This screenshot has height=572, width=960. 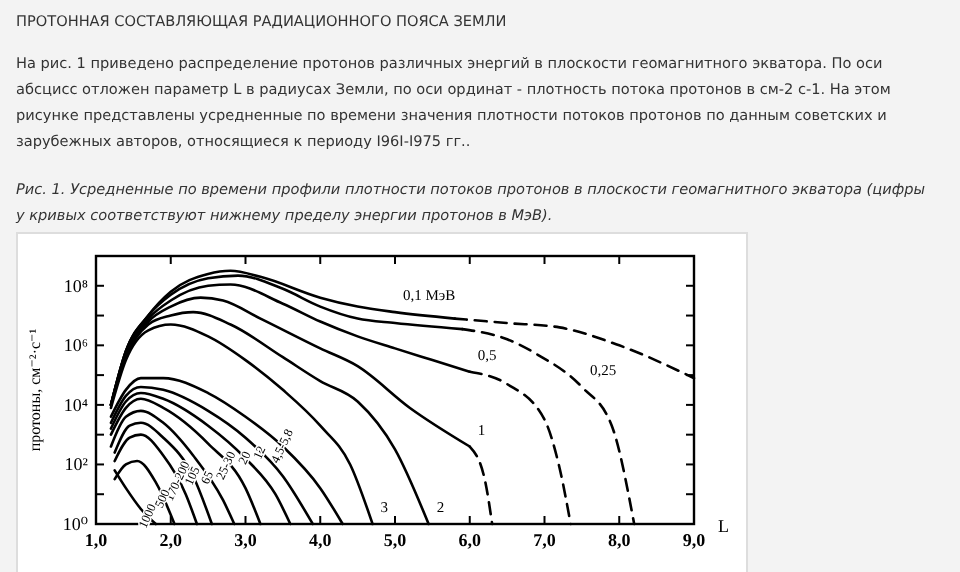 I want to click on y-axis-title: протоны, см⁻²·с⁻¹, so click(x=35, y=389).